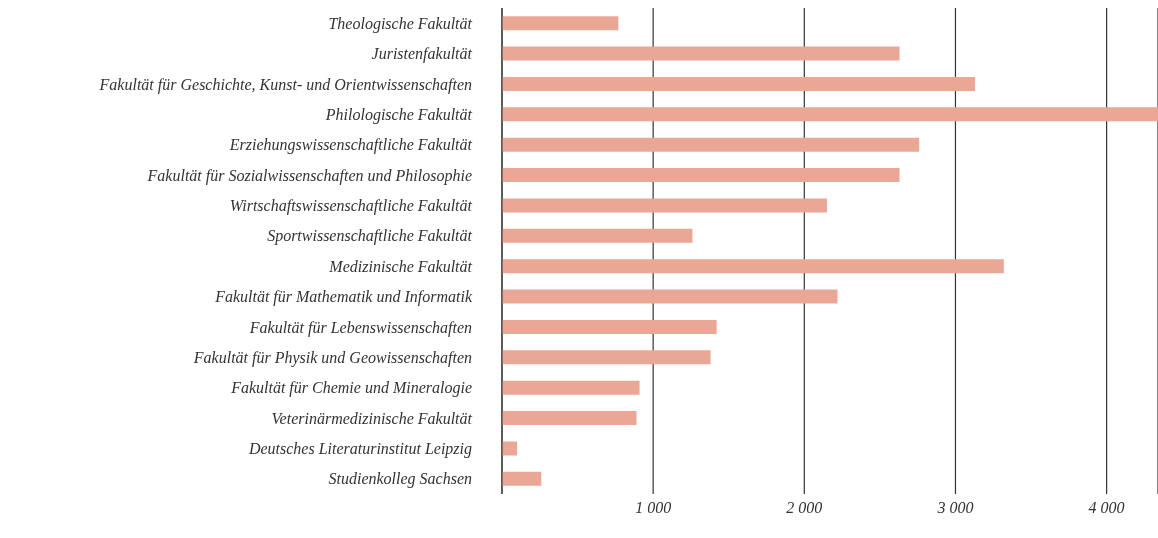 The image size is (1158, 538). Describe the element at coordinates (804, 508) in the screenshot. I see `x-tick-label: 2 000` at that location.